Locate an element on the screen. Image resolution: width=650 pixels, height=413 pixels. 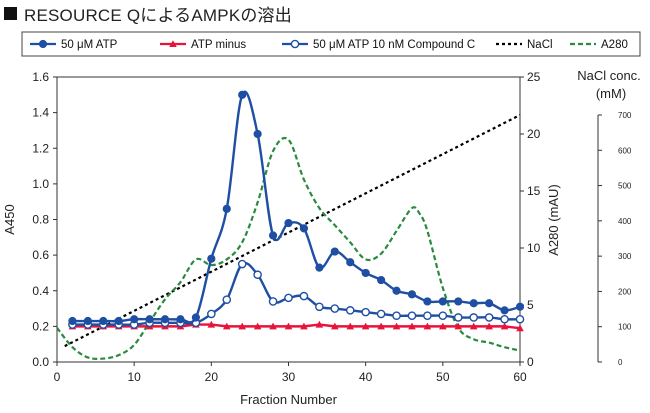
legend-label: ATP minus is located at coordinates (218, 45).